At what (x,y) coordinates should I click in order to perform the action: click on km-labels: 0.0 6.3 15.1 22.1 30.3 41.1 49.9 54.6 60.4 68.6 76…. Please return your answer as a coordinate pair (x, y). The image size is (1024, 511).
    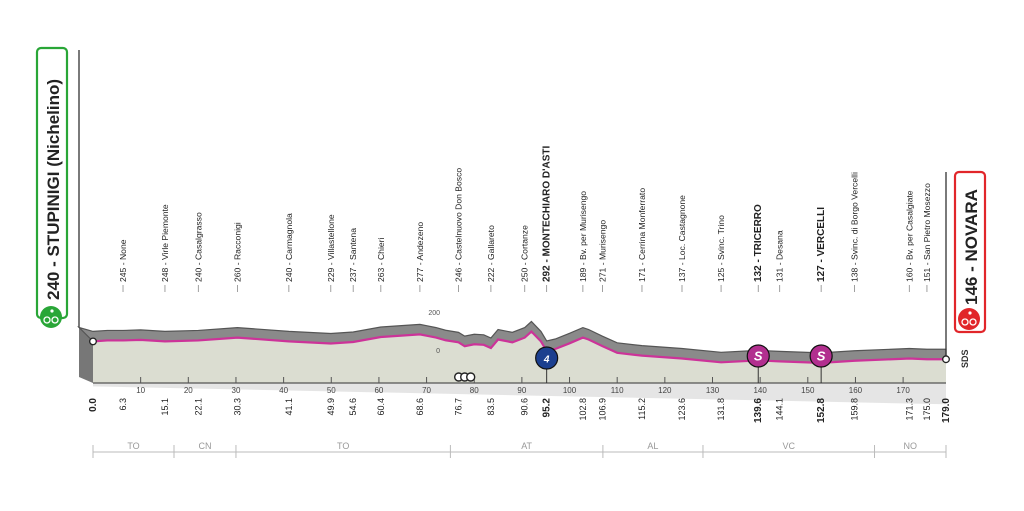
    Looking at the image, I should click on (520, 410).